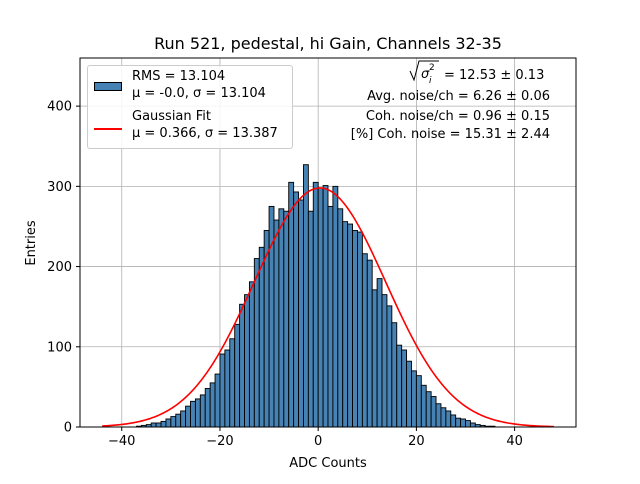  I want to click on y-tick-label: 0, so click(68, 428).